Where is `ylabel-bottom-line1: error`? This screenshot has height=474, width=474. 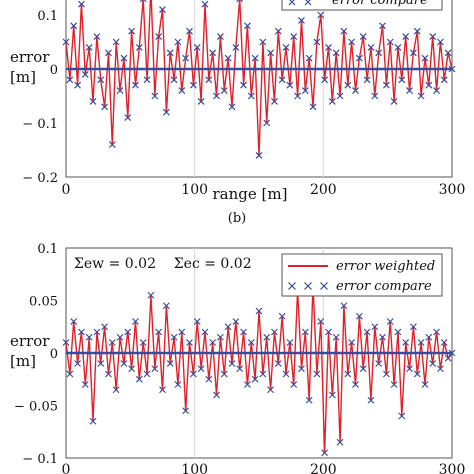 ylabel-bottom-line1: error is located at coordinates (30, 341).